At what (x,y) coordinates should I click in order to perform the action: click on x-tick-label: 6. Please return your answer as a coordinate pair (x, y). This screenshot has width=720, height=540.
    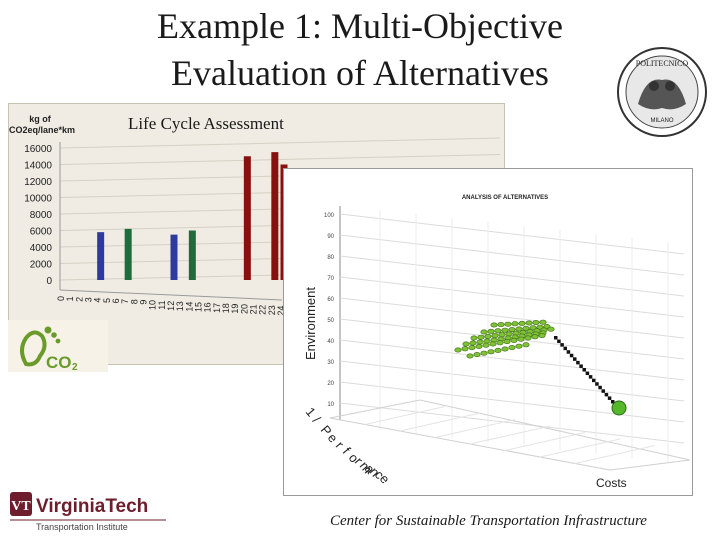
    Looking at the image, I should click on (116, 300).